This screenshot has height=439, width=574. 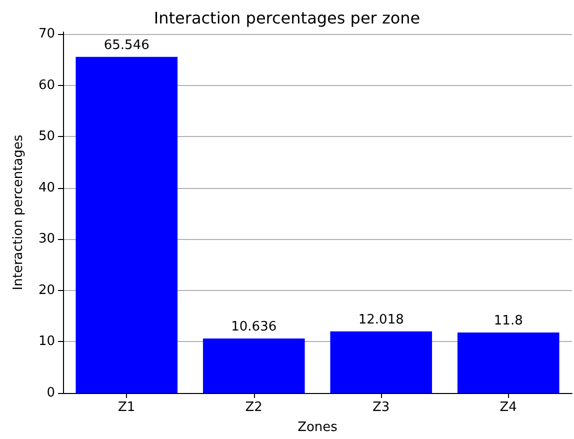 What do you see at coordinates (46, 342) in the screenshot?
I see `y-tick-label: 10` at bounding box center [46, 342].